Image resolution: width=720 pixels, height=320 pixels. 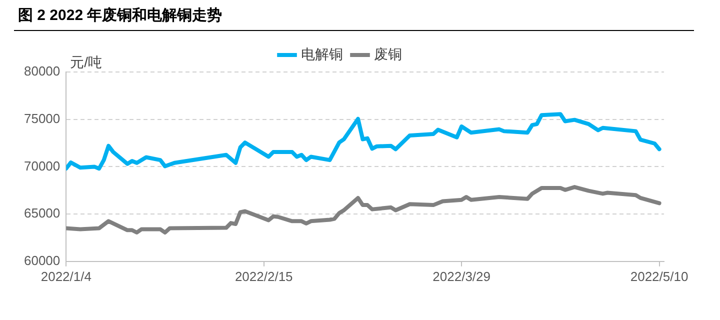 What do you see at coordinates (659, 276) in the screenshot?
I see `x-tick-label: 2022/5/10` at bounding box center [659, 276].